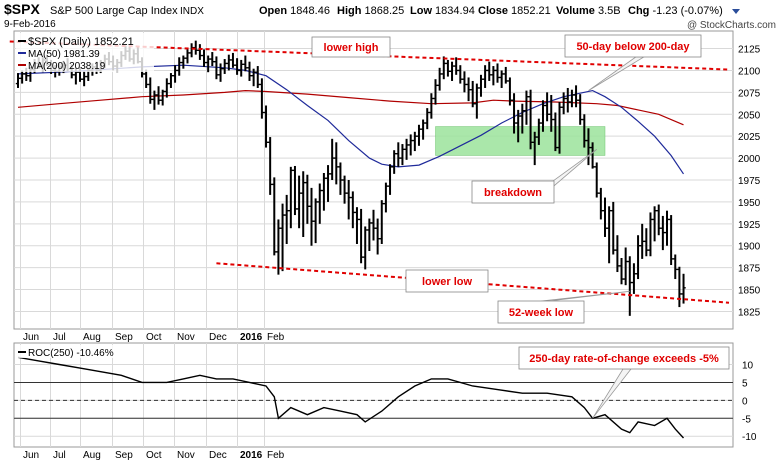 The image size is (780, 465). What do you see at coordinates (529, 11) in the screenshot?
I see `ohlc-value: 1852.21` at bounding box center [529, 11].